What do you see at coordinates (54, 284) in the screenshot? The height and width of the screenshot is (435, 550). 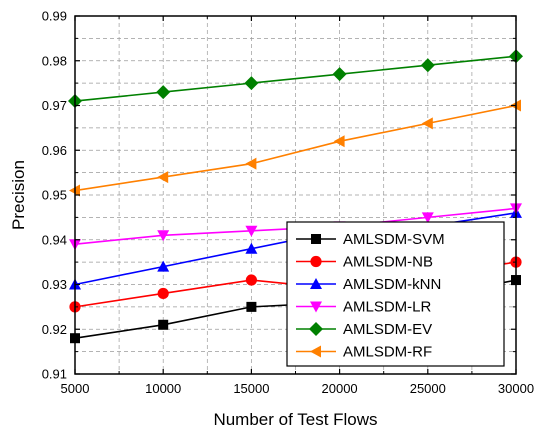 I see `y-tick-label: 0.93` at bounding box center [54, 284].